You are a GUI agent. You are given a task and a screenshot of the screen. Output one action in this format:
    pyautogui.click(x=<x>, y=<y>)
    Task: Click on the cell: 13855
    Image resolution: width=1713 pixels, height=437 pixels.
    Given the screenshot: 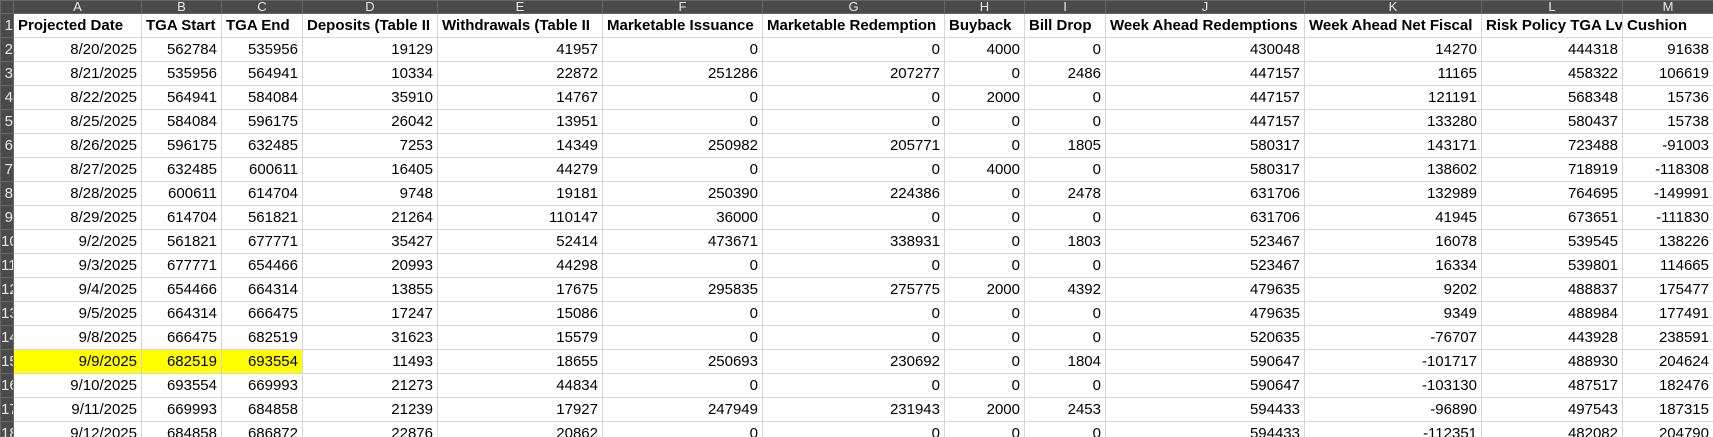 What is the action you would take?
    pyautogui.click(x=370, y=289)
    